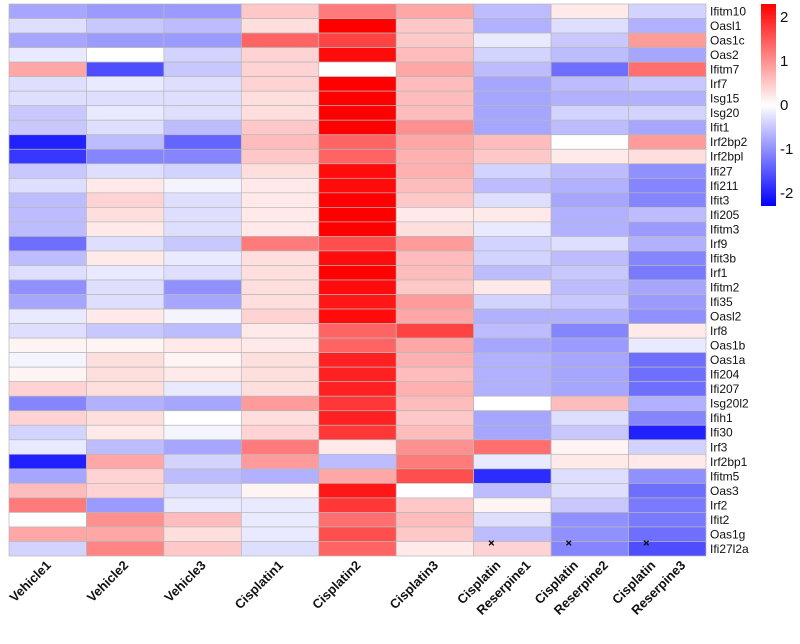 The image size is (800, 644). What do you see at coordinates (125, 69) in the screenshot?
I see `heatmap-cell-Ifitm7-Vehicle2` at bounding box center [125, 69].